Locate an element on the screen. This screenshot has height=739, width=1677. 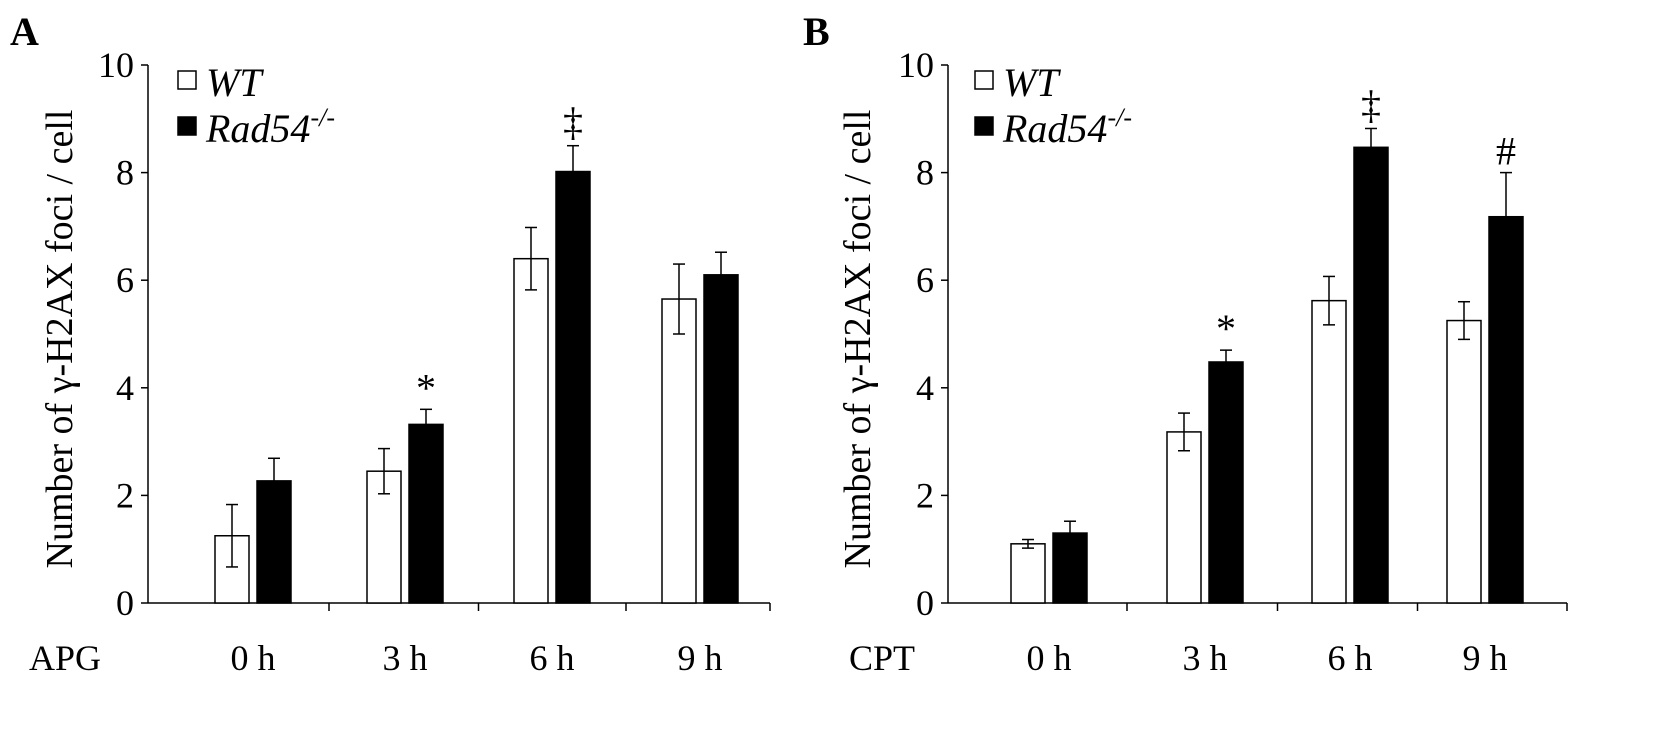
treatment-label: APG is located at coordinates (65, 658).